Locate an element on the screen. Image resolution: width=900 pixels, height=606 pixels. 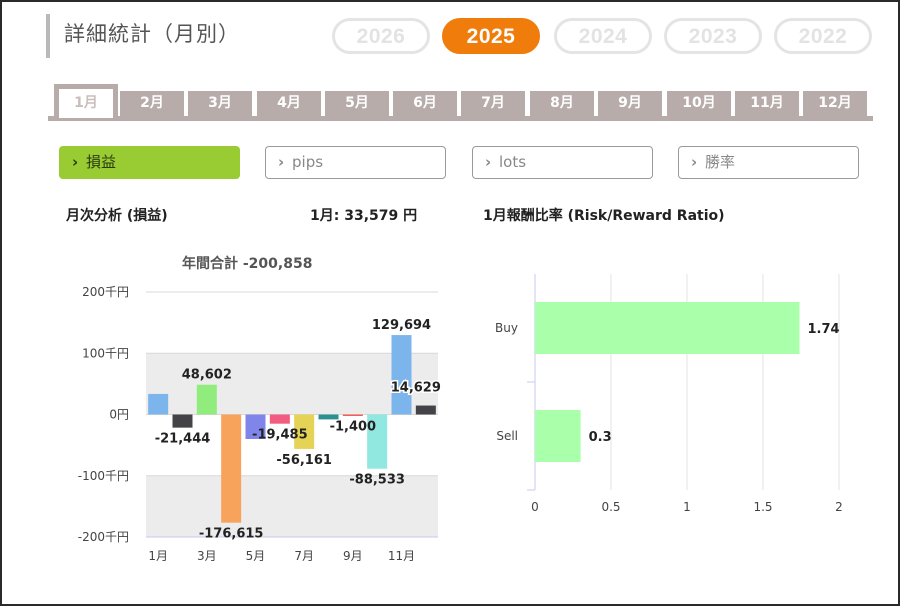
metric-button-label: lots is located at coordinates (513, 162).